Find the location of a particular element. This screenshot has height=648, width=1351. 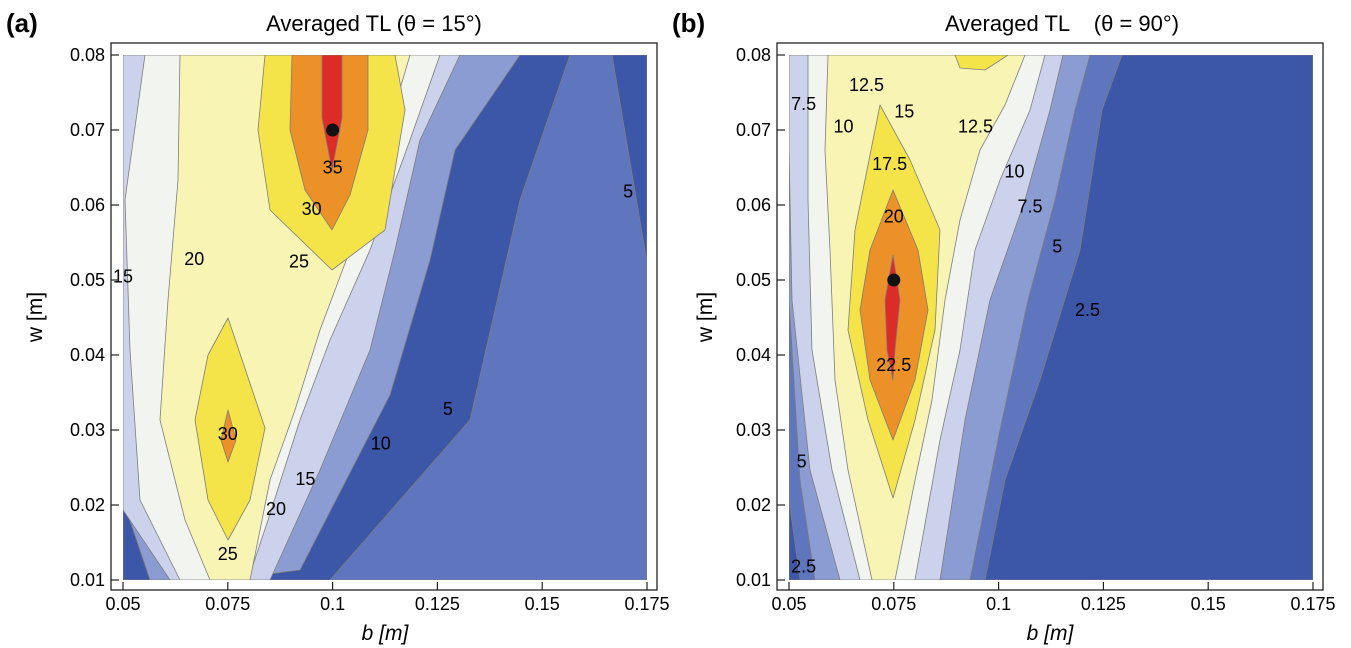

panel-b-x-tick-label-0: 0.05 is located at coordinates (788, 604).